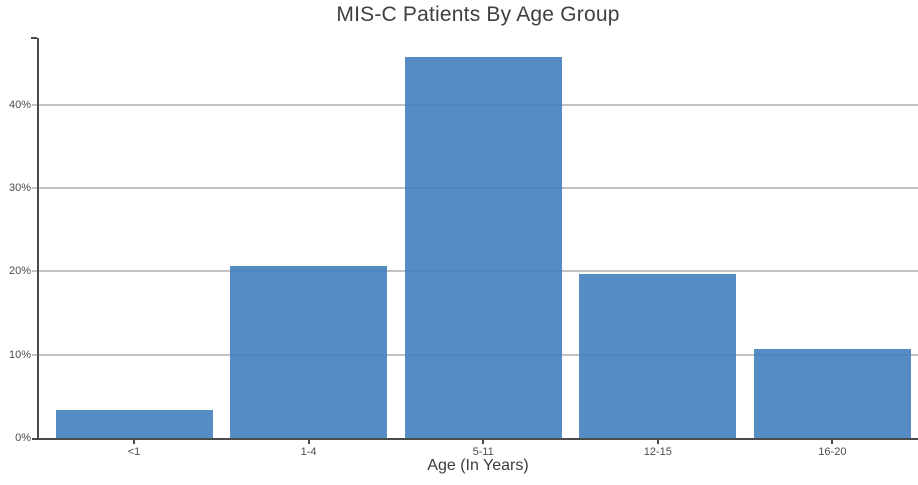 The width and height of the screenshot is (918, 485). I want to click on x-tick-label: 12-15, so click(657, 452).